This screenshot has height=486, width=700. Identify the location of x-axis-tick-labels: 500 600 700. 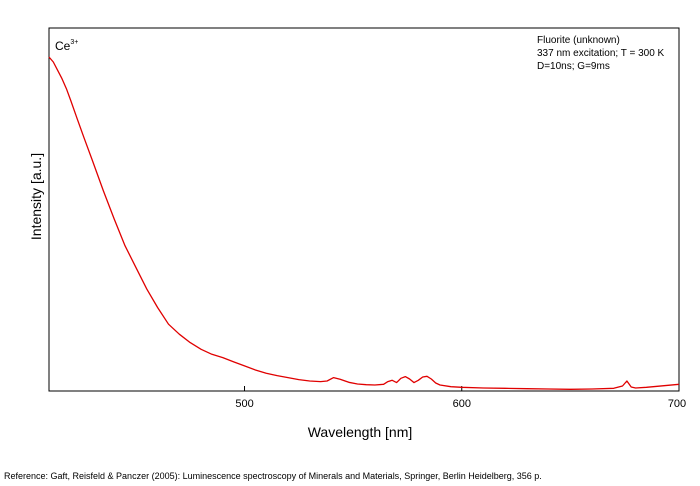
(460, 404).